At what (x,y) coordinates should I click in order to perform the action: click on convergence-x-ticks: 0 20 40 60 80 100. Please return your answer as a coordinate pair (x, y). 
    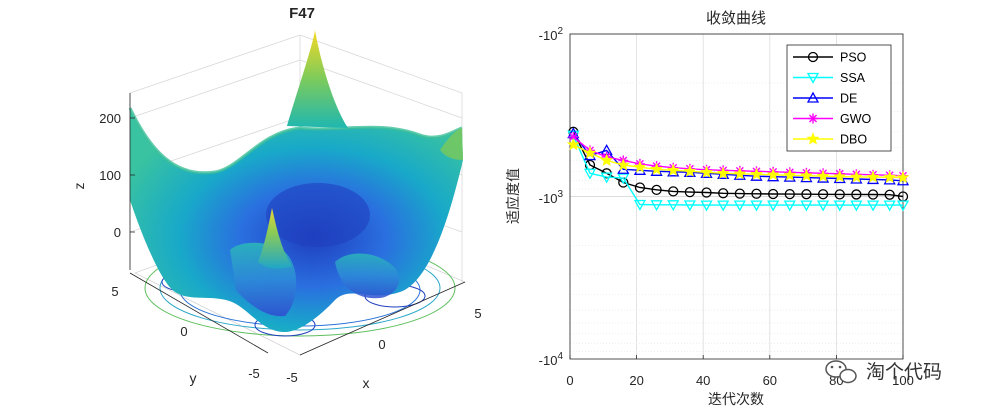
    Looking at the image, I should click on (740, 371).